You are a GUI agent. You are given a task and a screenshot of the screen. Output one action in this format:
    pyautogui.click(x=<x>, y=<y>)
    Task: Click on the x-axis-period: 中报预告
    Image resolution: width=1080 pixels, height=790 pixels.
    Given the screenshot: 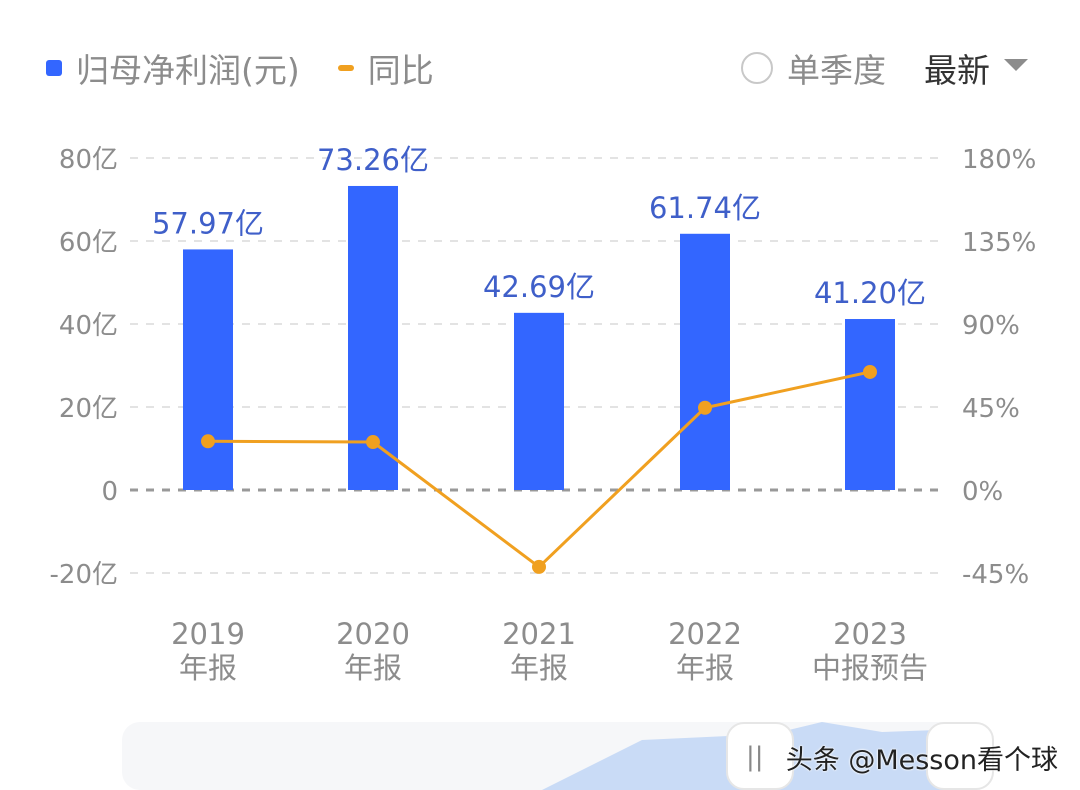 What is the action you would take?
    pyautogui.click(x=870, y=668)
    